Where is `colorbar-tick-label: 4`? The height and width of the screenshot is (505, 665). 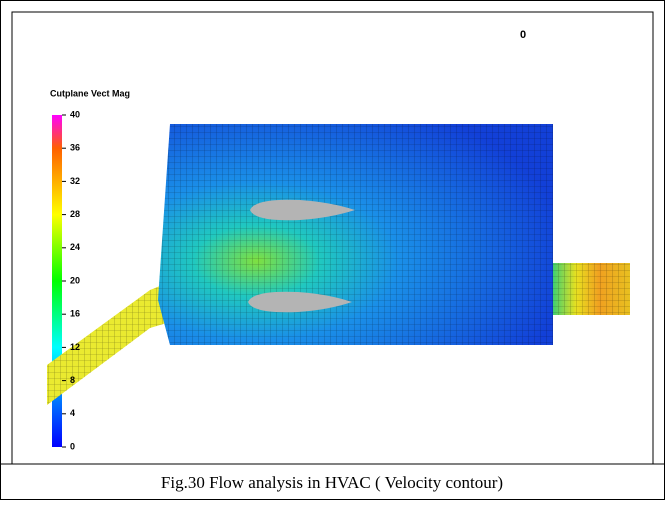
colorbar-tick-label: 4 is located at coordinates (72, 413).